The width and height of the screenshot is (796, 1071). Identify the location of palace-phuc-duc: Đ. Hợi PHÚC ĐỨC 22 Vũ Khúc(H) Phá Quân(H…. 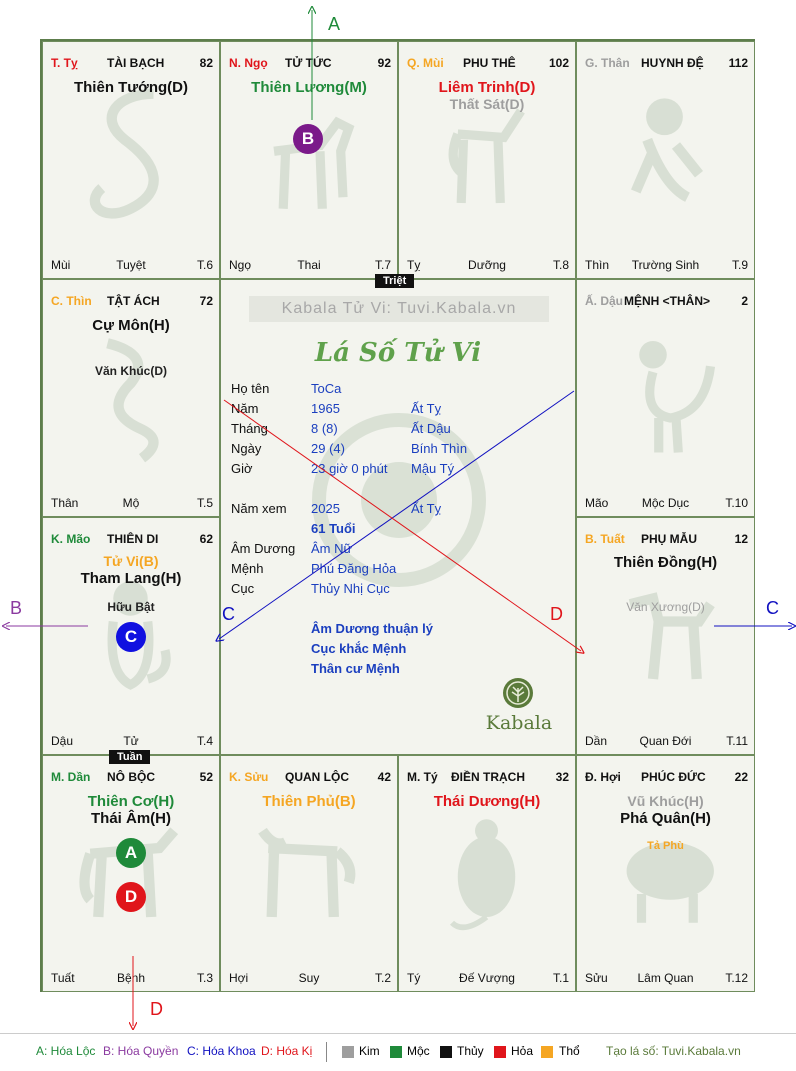
(665, 873).